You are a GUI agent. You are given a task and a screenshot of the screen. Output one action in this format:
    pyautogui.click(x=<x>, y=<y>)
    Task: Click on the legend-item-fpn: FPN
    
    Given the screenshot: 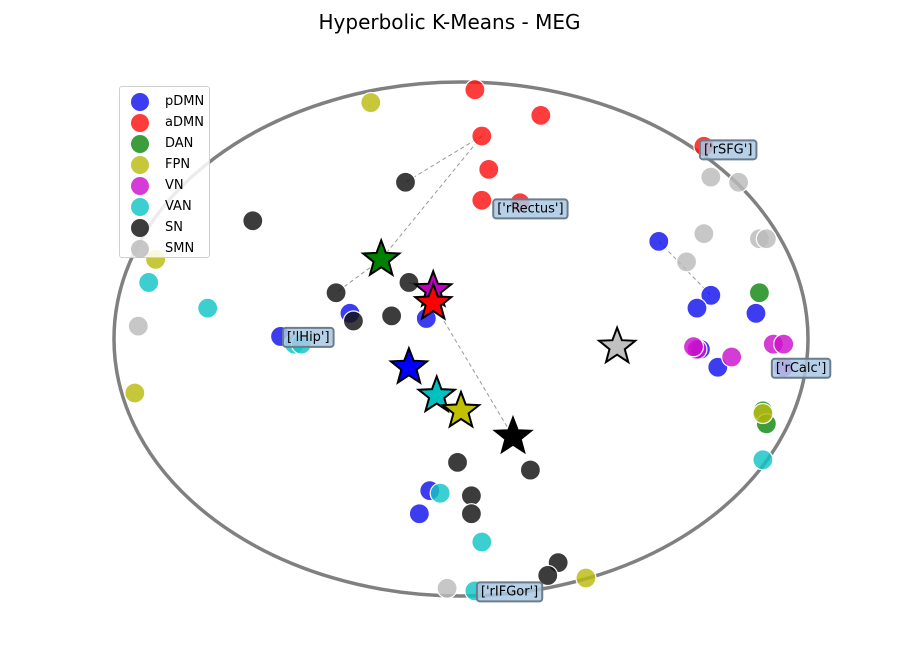 What is the action you would take?
    pyautogui.click(x=164, y=164)
    